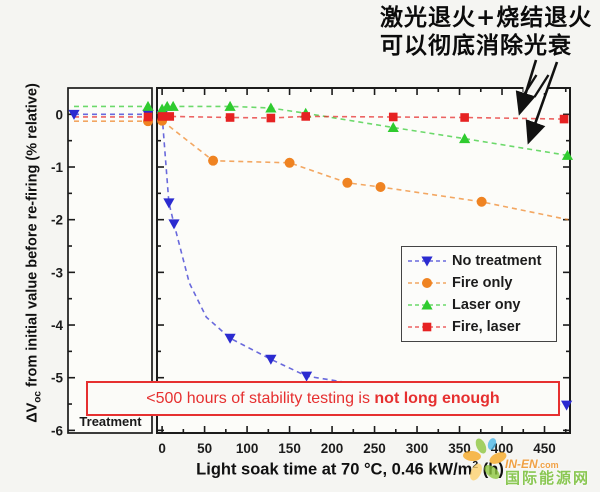 This screenshot has height=492, width=600. Describe the element at coordinates (521, 464) in the screenshot. I see `watermark-site-name: IN-EN` at that location.